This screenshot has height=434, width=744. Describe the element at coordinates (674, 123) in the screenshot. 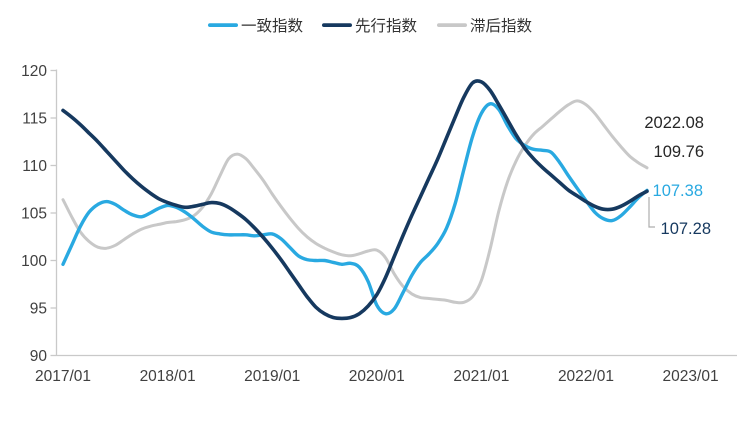

I see `annotation-date: 2022.08` at that location.